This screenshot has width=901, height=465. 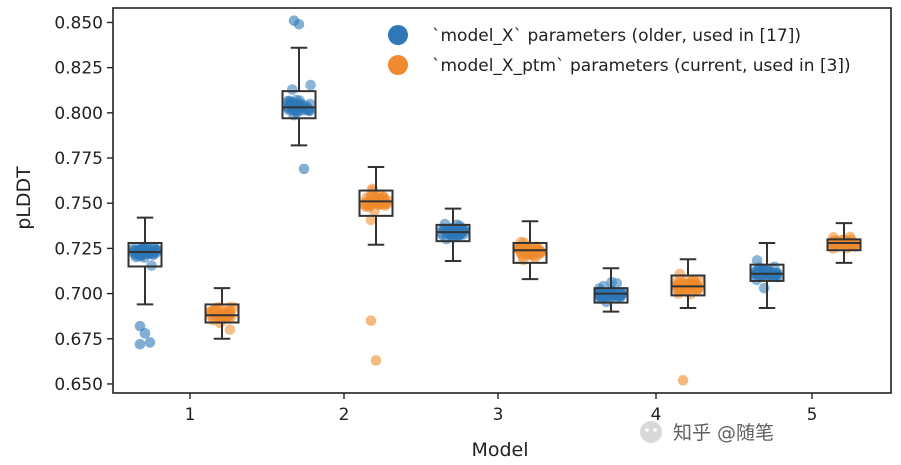 What do you see at coordinates (190, 415) in the screenshot?
I see `x-tick-label: 1` at bounding box center [190, 415].